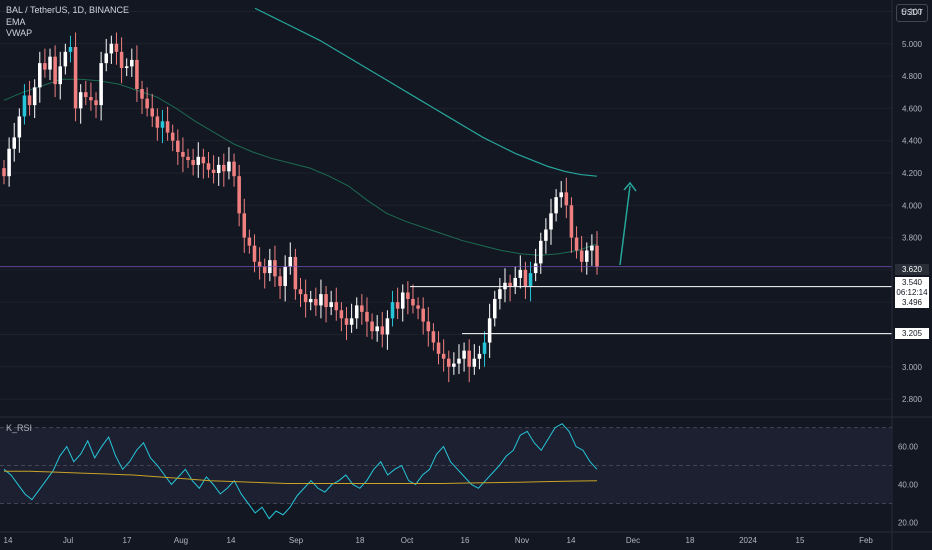 The height and width of the screenshot is (550, 932). I want to click on ema-200-line, so click(426, 92).